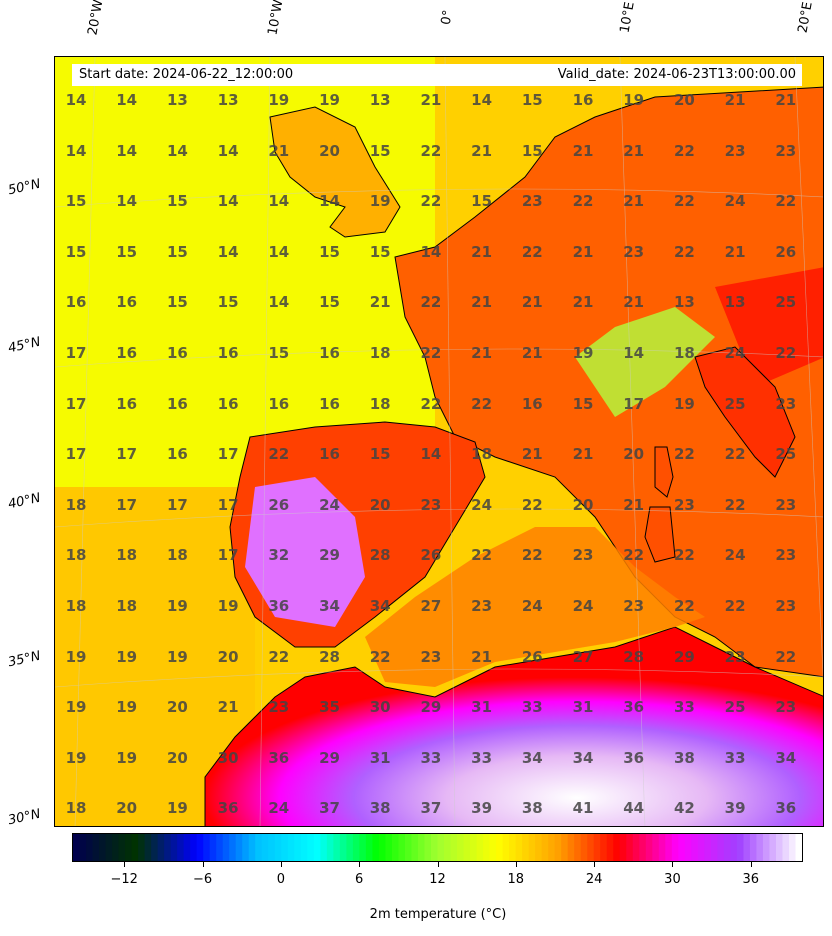  I want to click on grid-value: 42, so click(684, 808).